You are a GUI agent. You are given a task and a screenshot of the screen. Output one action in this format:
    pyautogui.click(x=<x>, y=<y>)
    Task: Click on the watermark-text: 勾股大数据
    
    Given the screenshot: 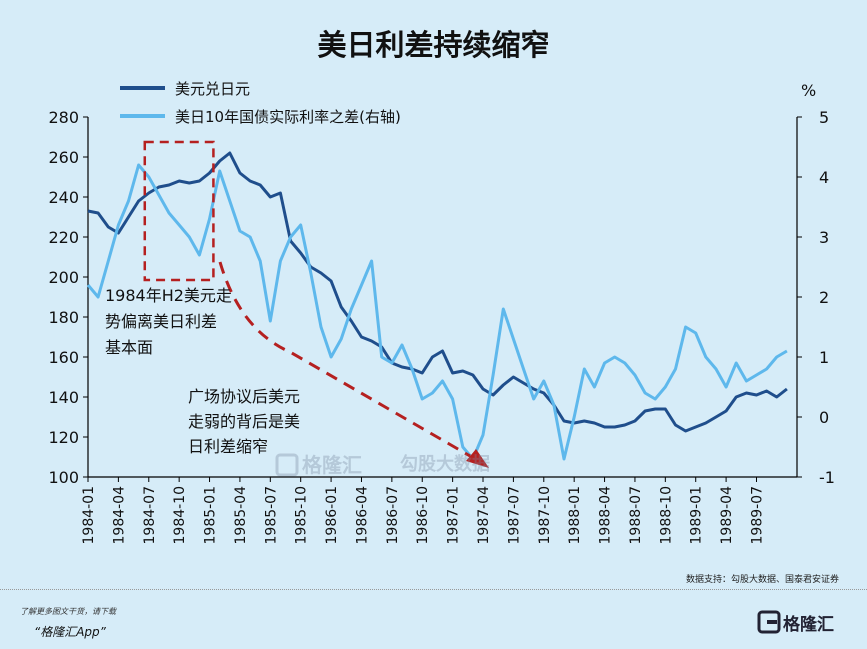 What is the action you would take?
    pyautogui.click(x=445, y=464)
    